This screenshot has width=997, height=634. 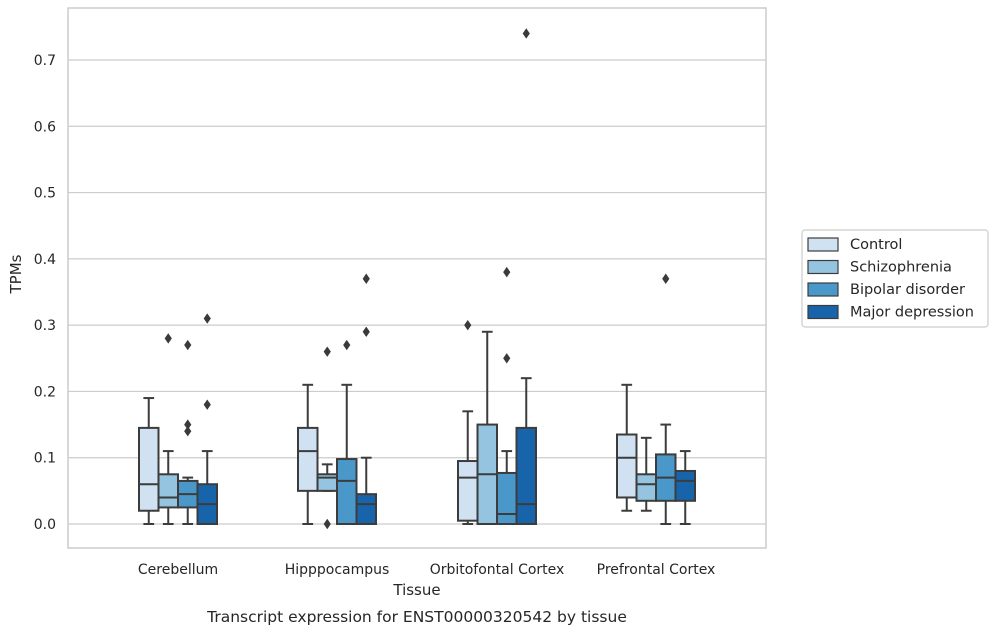 What do you see at coordinates (45, 61) in the screenshot?
I see `y-tick-label: 0.7` at bounding box center [45, 61].